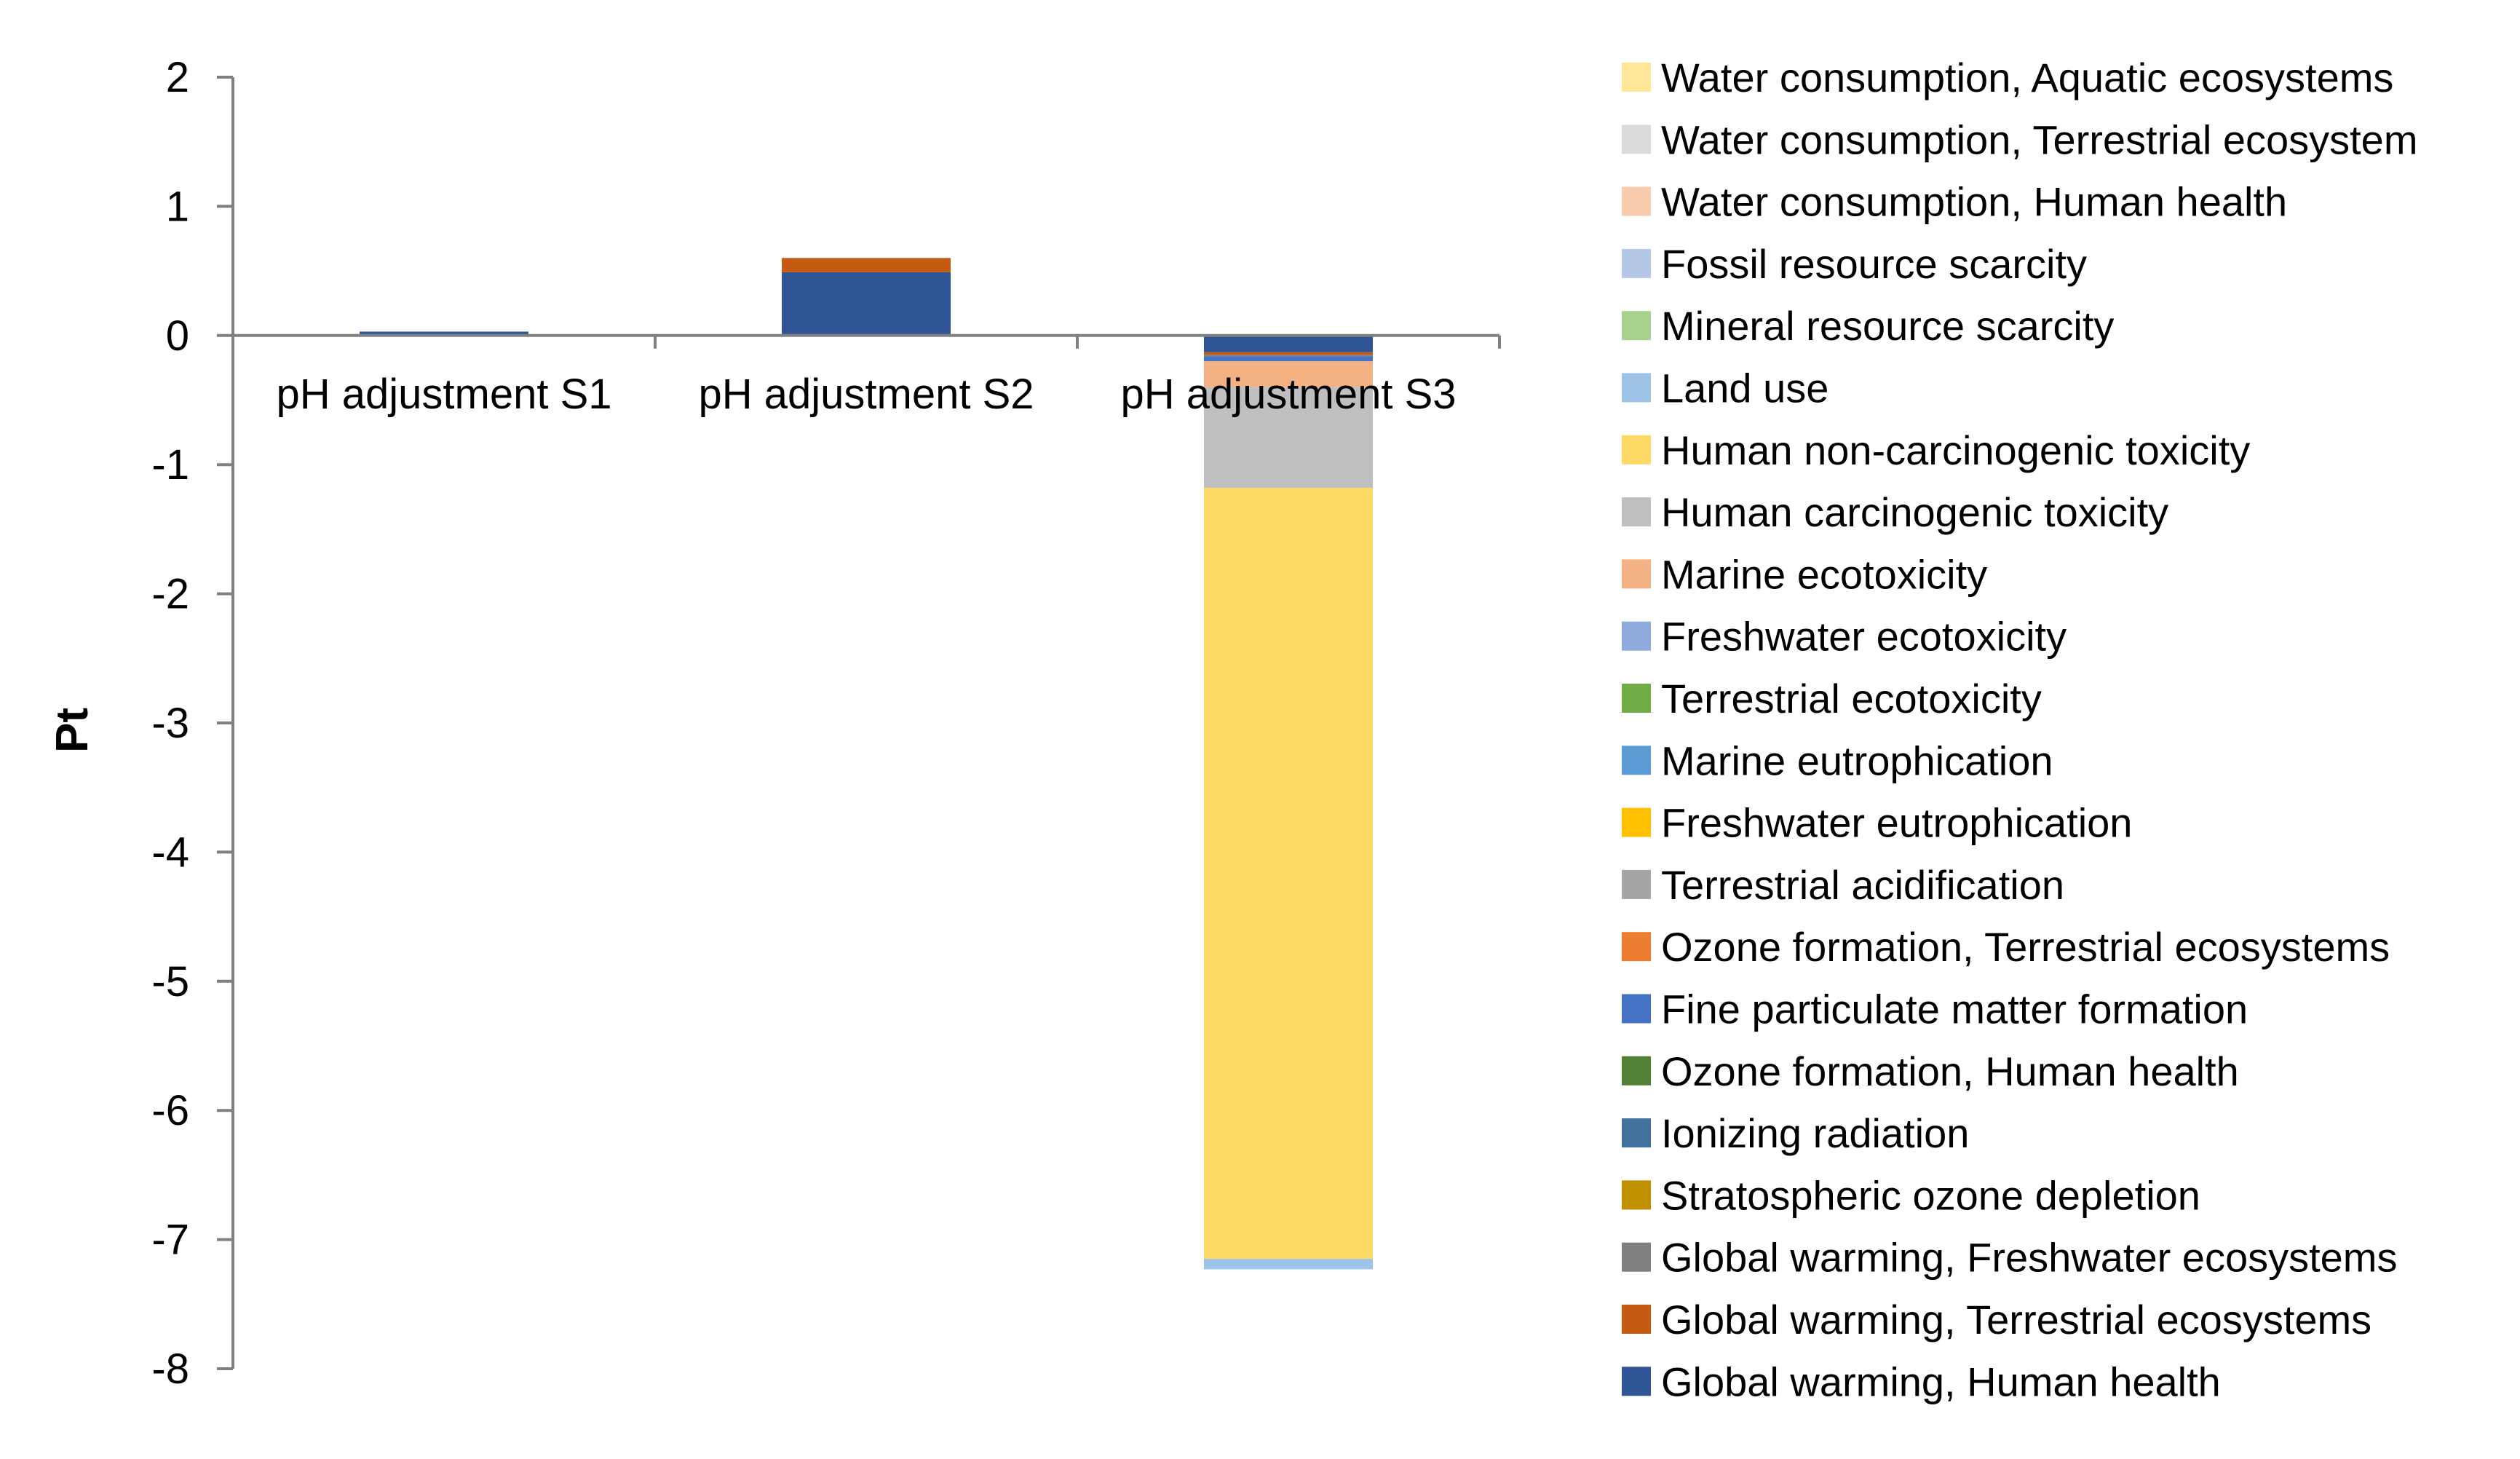 The image size is (2520, 1459). What do you see at coordinates (1851, 698) in the screenshot?
I see `legend-label: Terrestrial ecotoxicity` at bounding box center [1851, 698].